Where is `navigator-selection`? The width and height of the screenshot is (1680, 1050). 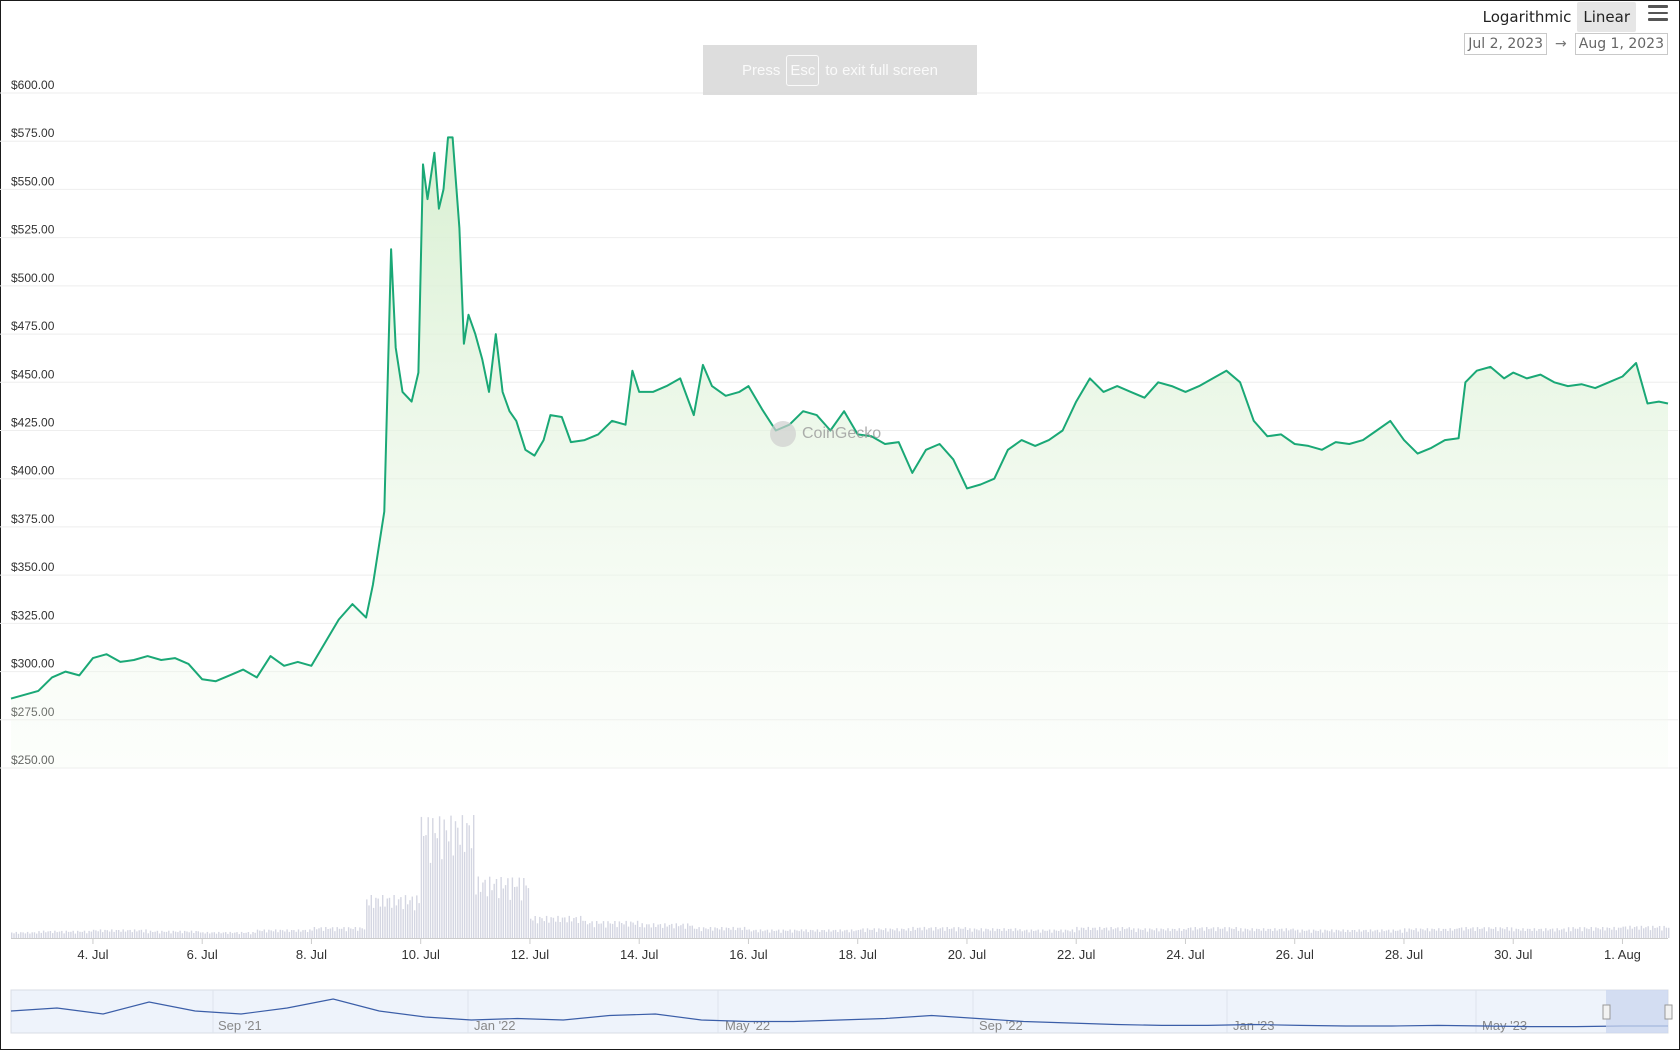 navigator-selection is located at coordinates (1637, 1011).